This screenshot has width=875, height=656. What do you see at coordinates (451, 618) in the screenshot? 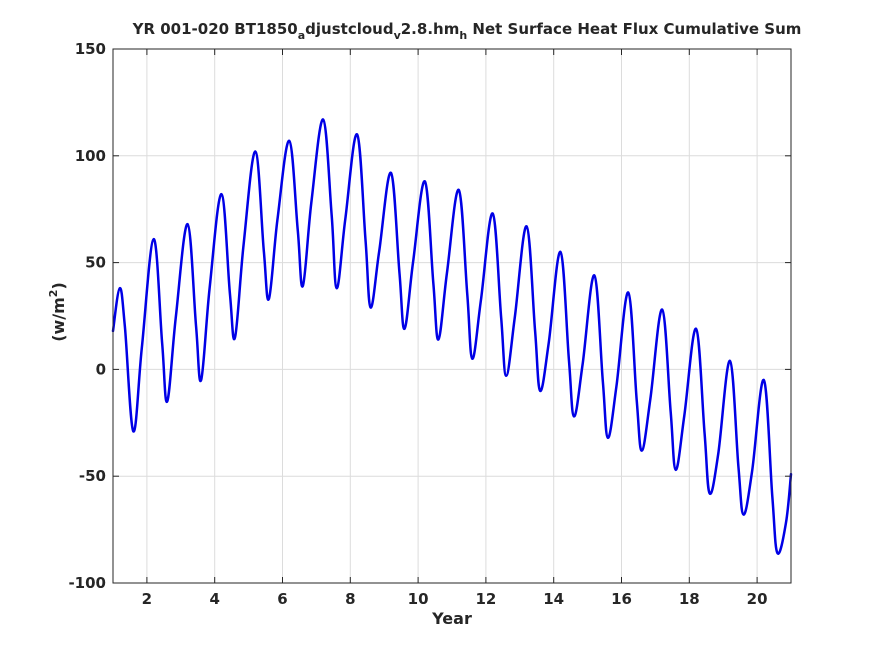
I see `x-axis-label: Year` at bounding box center [451, 618].